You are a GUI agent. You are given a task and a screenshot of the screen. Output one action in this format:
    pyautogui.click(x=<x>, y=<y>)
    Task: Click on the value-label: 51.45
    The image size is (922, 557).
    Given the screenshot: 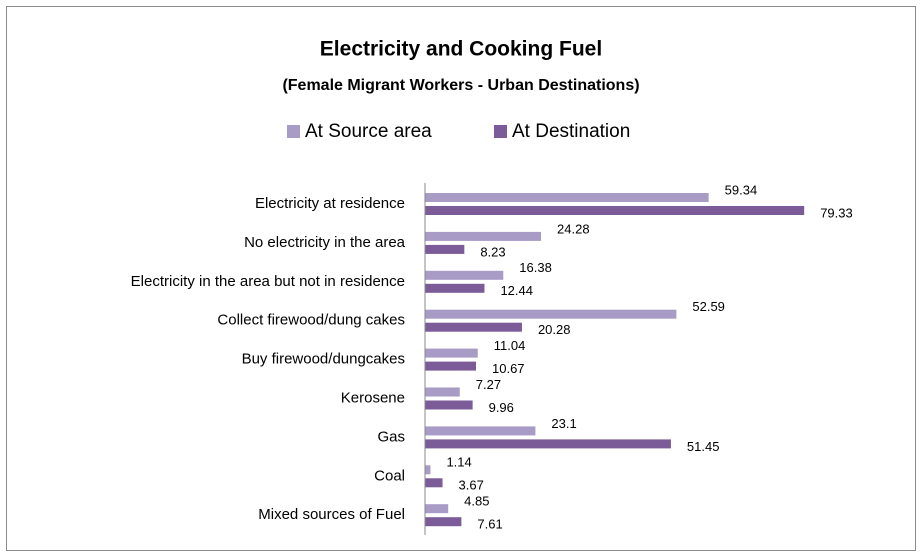 What is the action you would take?
    pyautogui.click(x=703, y=446)
    